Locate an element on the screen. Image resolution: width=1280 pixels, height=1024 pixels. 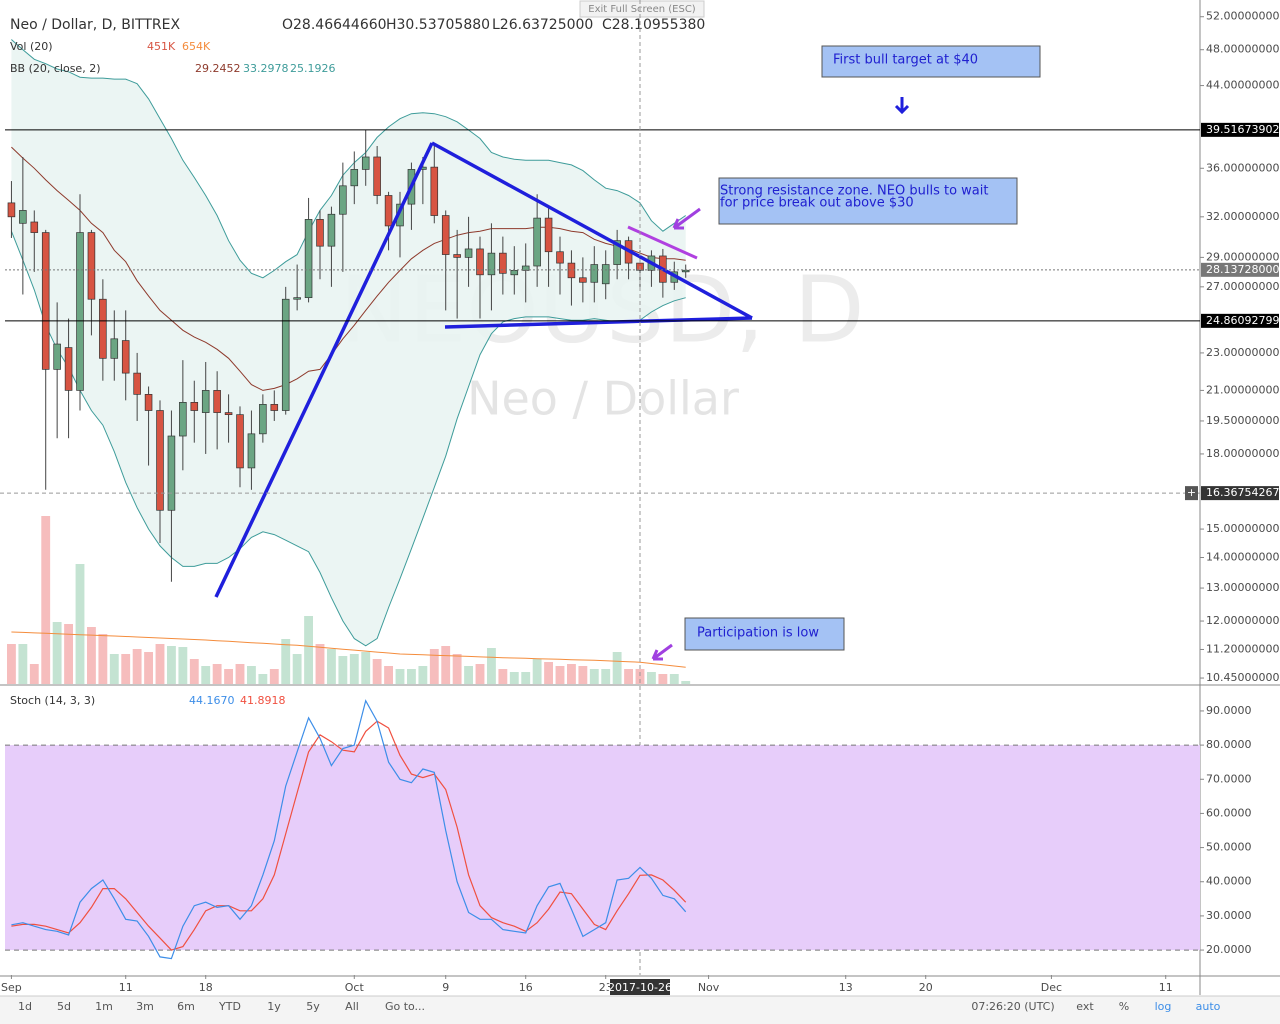
x-tick-label: 16 is located at coordinates (526, 987).